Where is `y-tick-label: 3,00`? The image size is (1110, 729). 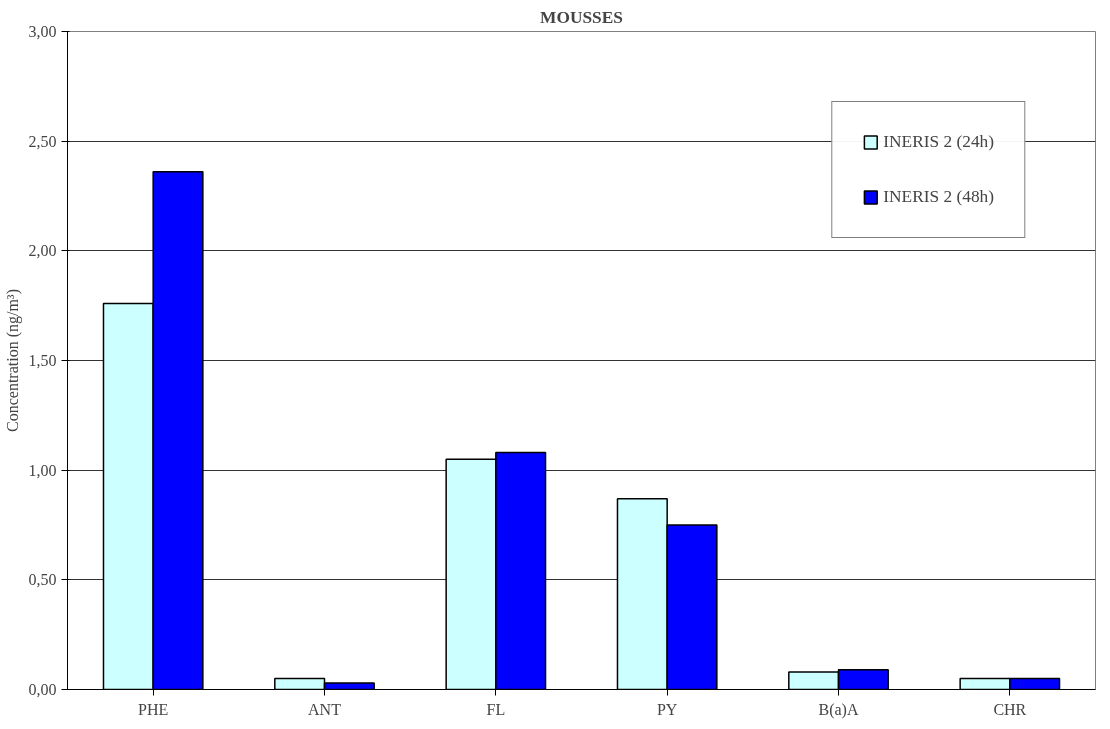
y-tick-label: 3,00 is located at coordinates (42, 31).